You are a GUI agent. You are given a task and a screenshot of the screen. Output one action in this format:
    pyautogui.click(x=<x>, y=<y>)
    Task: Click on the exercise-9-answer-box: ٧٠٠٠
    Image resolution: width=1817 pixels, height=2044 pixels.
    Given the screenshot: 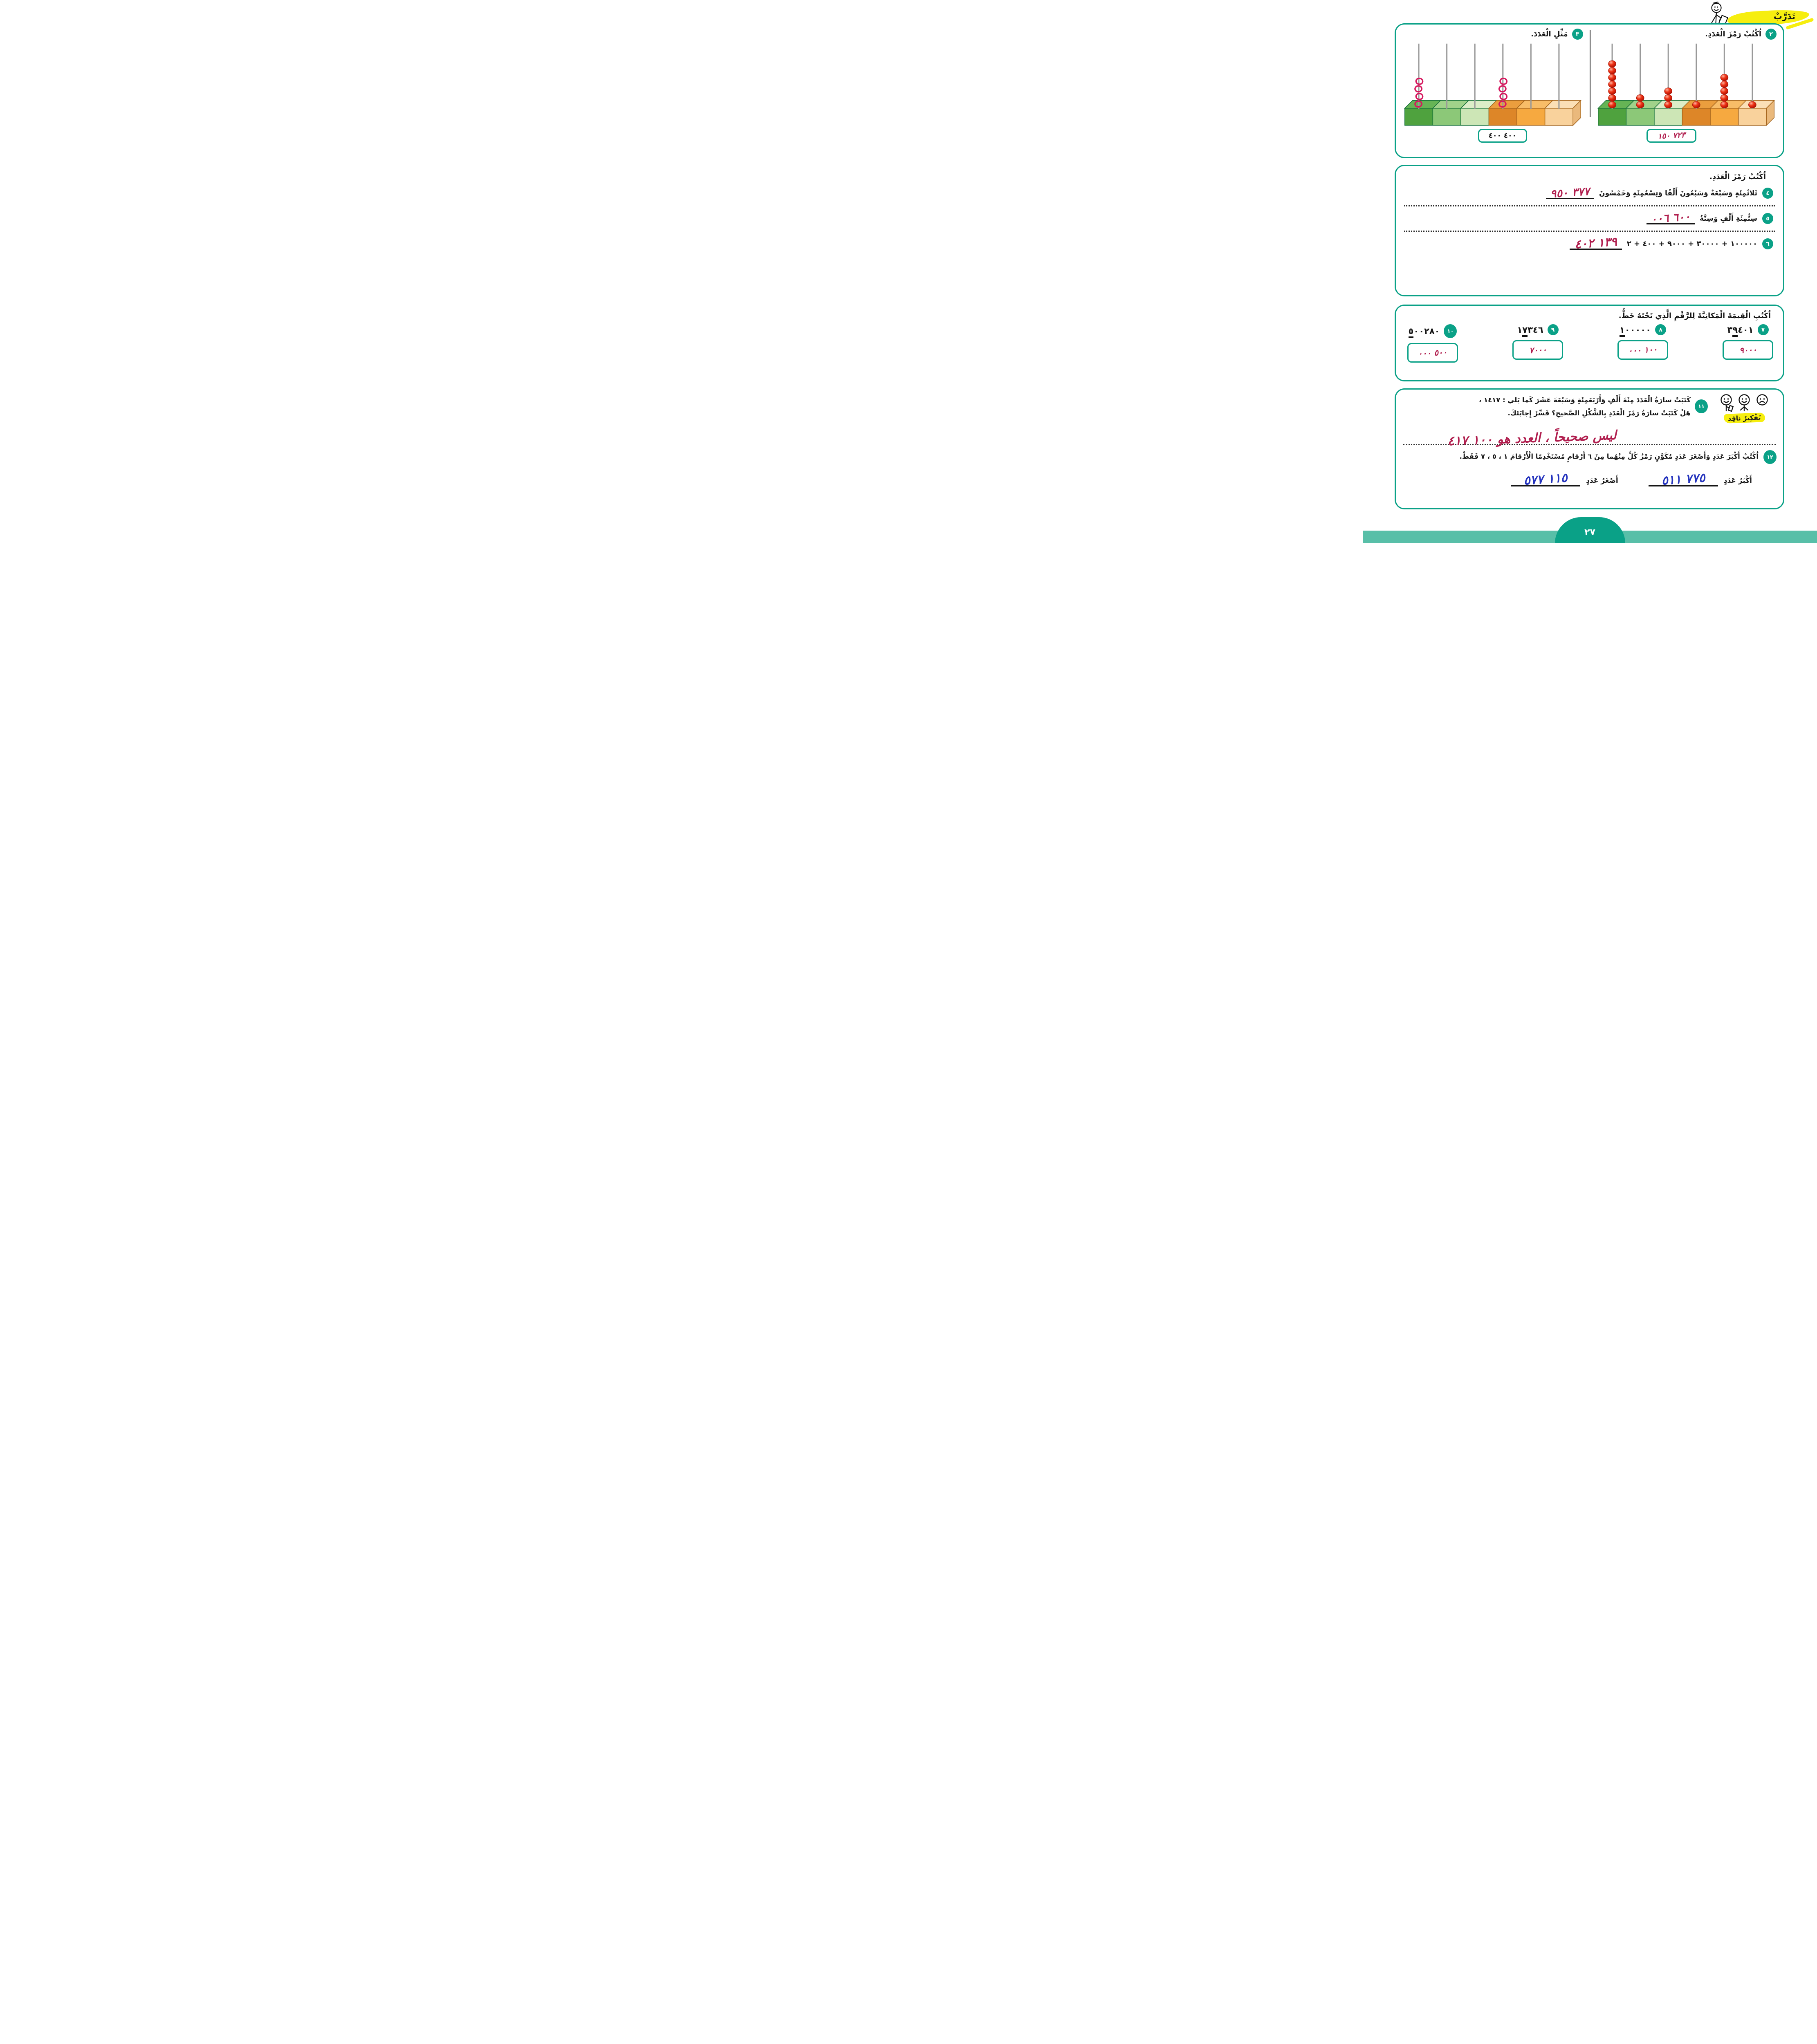 What is the action you would take?
    pyautogui.click(x=1537, y=350)
    